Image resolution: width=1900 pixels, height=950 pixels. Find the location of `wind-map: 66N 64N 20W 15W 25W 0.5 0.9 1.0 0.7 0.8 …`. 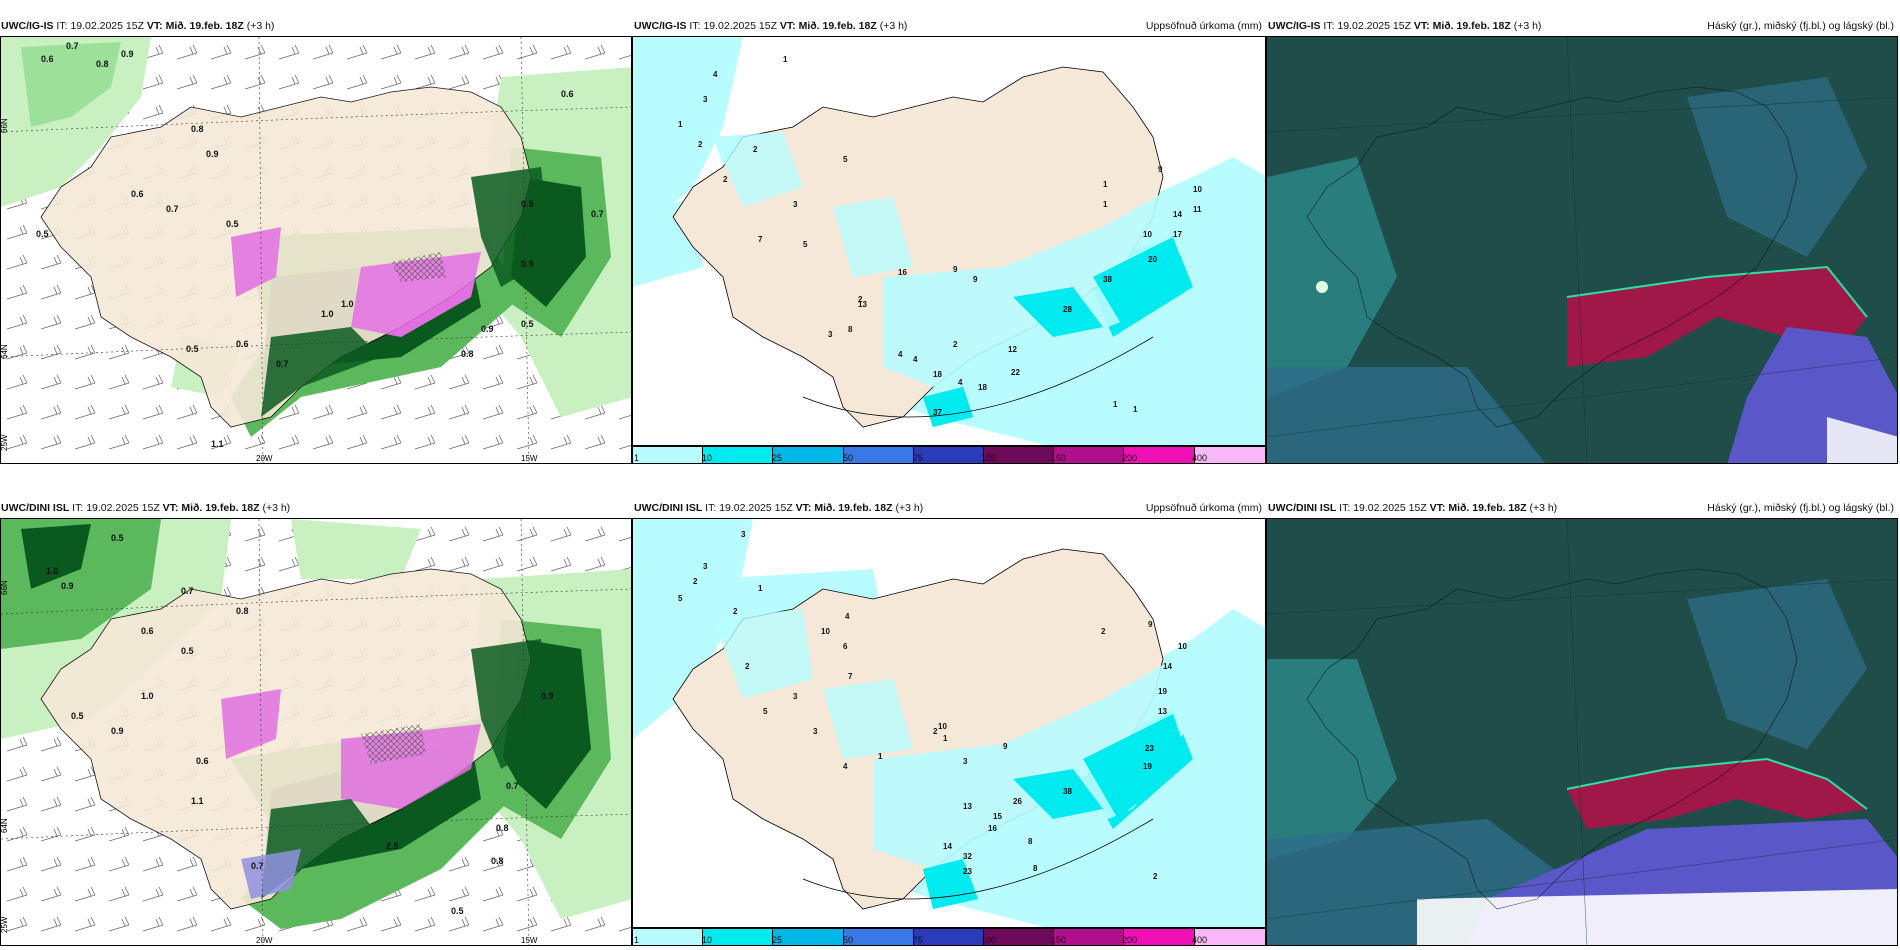

wind-map: 66N 64N 20W 15W 25W 0.5 0.9 1.0 0.7 0.8 … is located at coordinates (316, 732).